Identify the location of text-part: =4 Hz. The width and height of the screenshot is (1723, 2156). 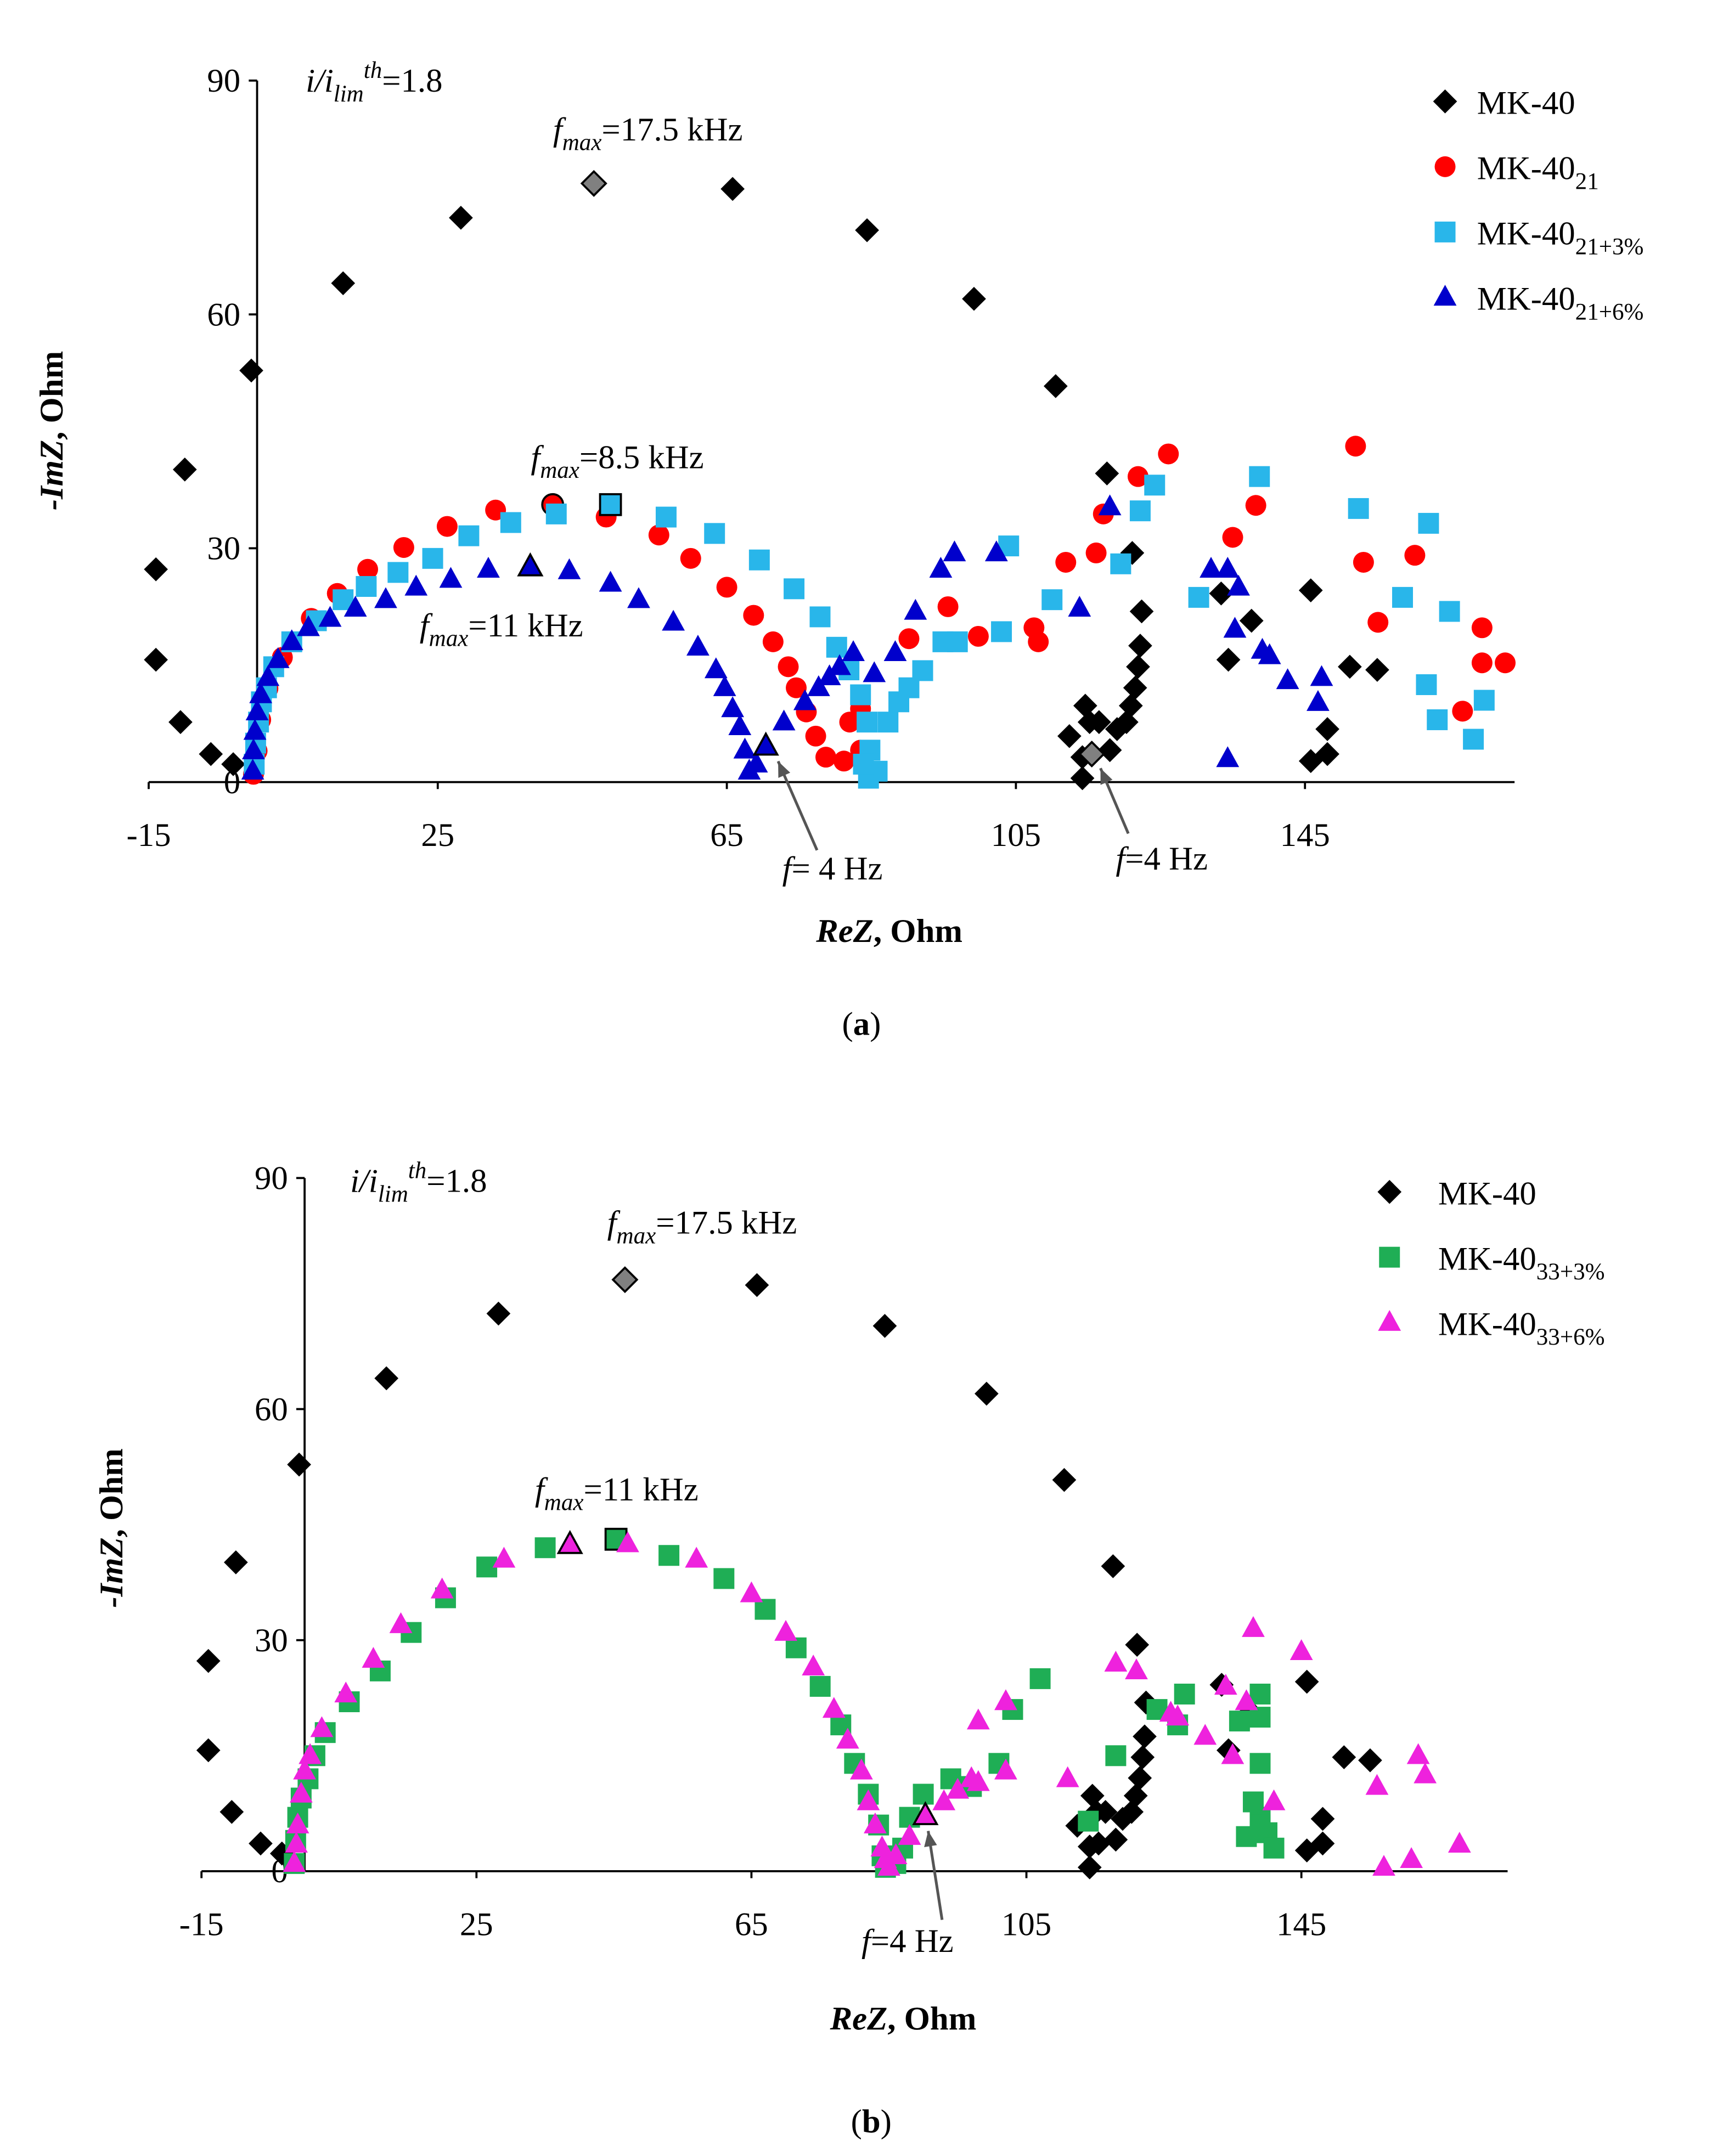
(1167, 859).